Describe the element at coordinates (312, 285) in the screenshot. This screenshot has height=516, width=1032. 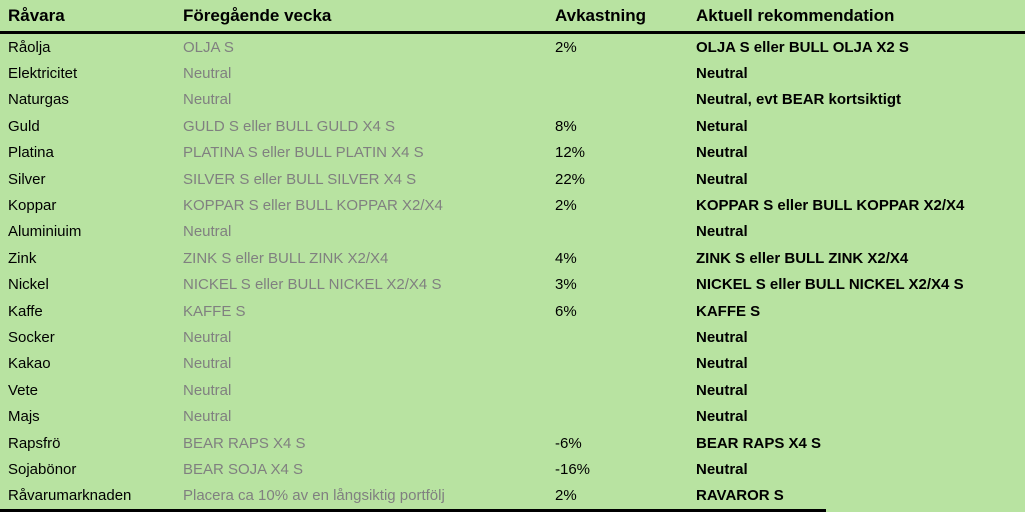
I see `cell-foregaende: NICKEL S eller BULL NICKEL X2/X4 S` at that location.